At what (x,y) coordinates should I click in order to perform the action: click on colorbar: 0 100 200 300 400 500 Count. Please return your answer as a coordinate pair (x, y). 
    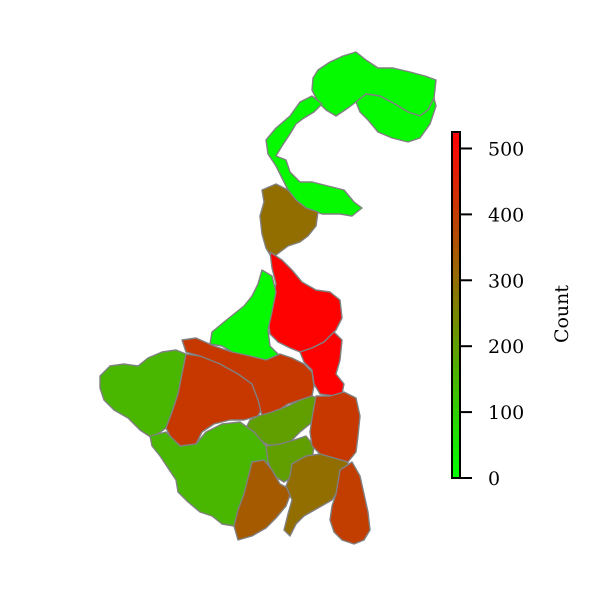
    Looking at the image, I should click on (512, 310).